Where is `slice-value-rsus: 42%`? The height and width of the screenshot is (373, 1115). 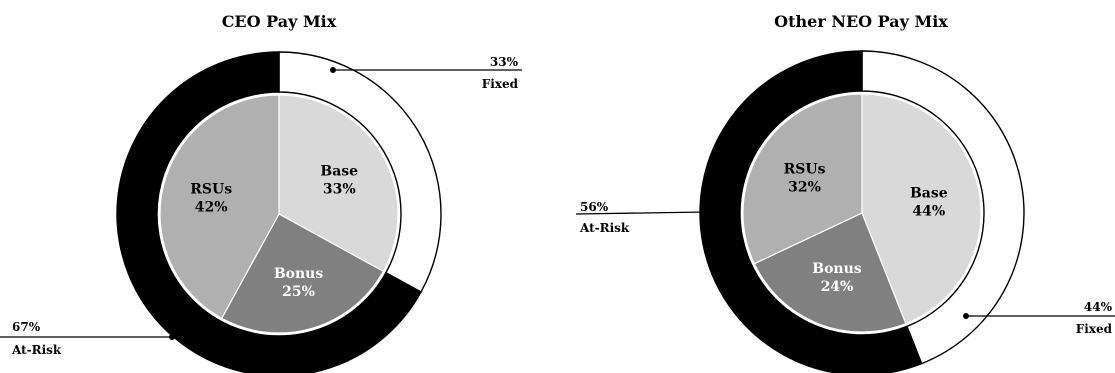 slice-value-rsus: 42% is located at coordinates (211, 208).